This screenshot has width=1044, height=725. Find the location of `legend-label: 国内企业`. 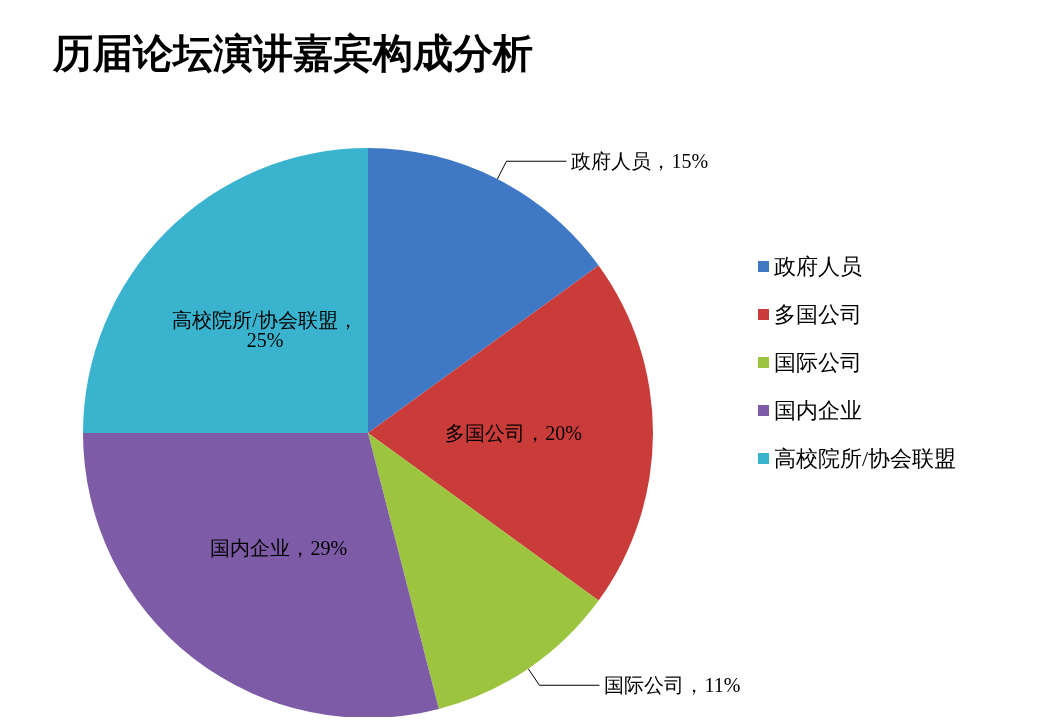

legend-label: 国内企业 is located at coordinates (818, 410).